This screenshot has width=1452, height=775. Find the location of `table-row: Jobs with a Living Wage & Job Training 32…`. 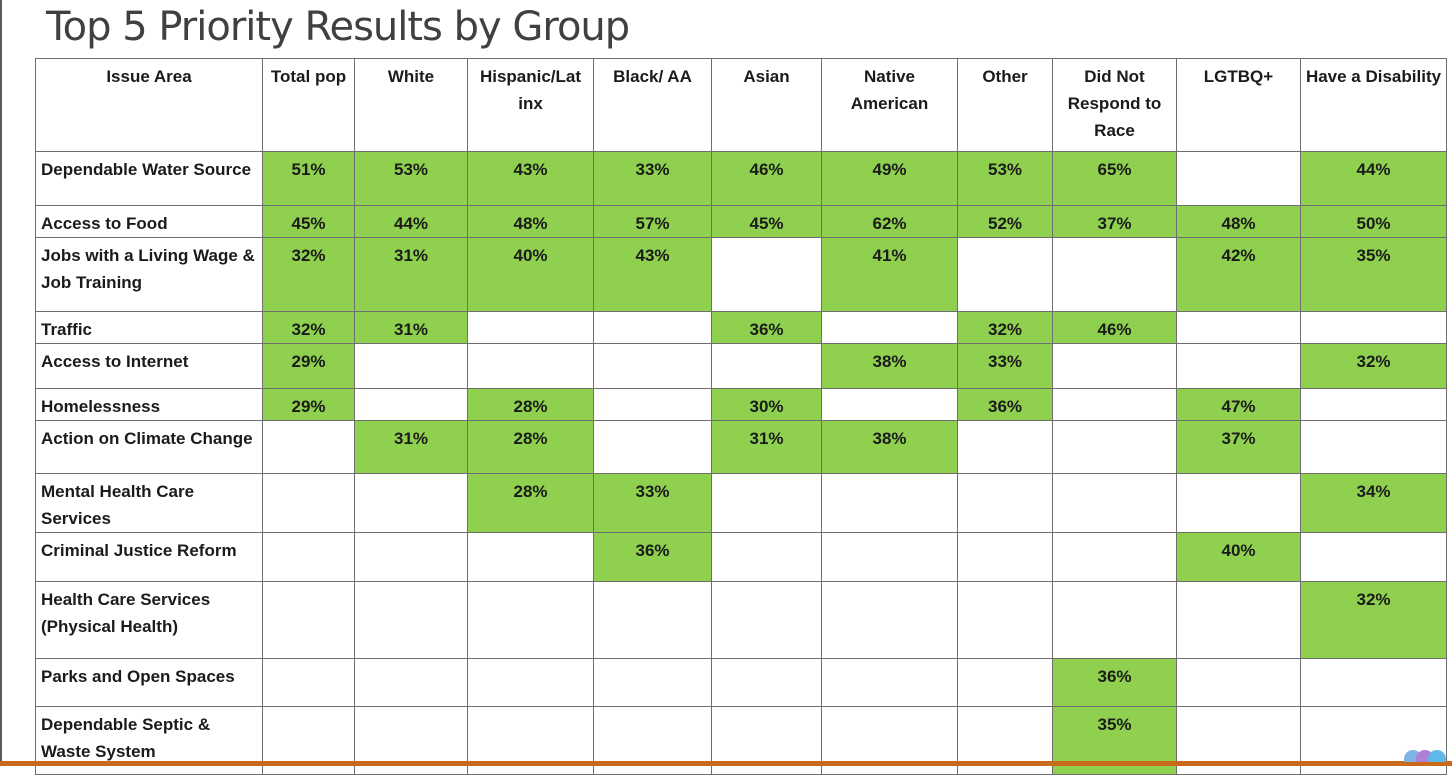

table-row: Jobs with a Living Wage & Job Training 32… is located at coordinates (741, 274).